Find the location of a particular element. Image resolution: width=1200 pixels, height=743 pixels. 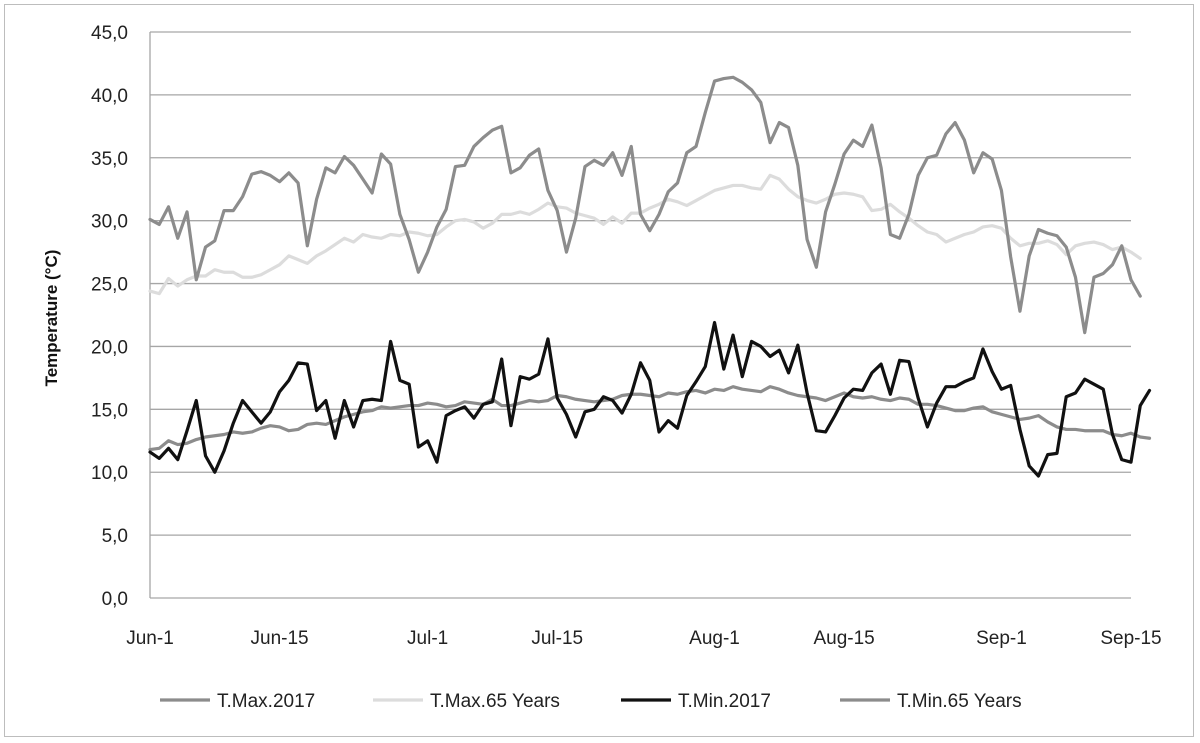

x-tick-label: Jul-1 is located at coordinates (427, 638).